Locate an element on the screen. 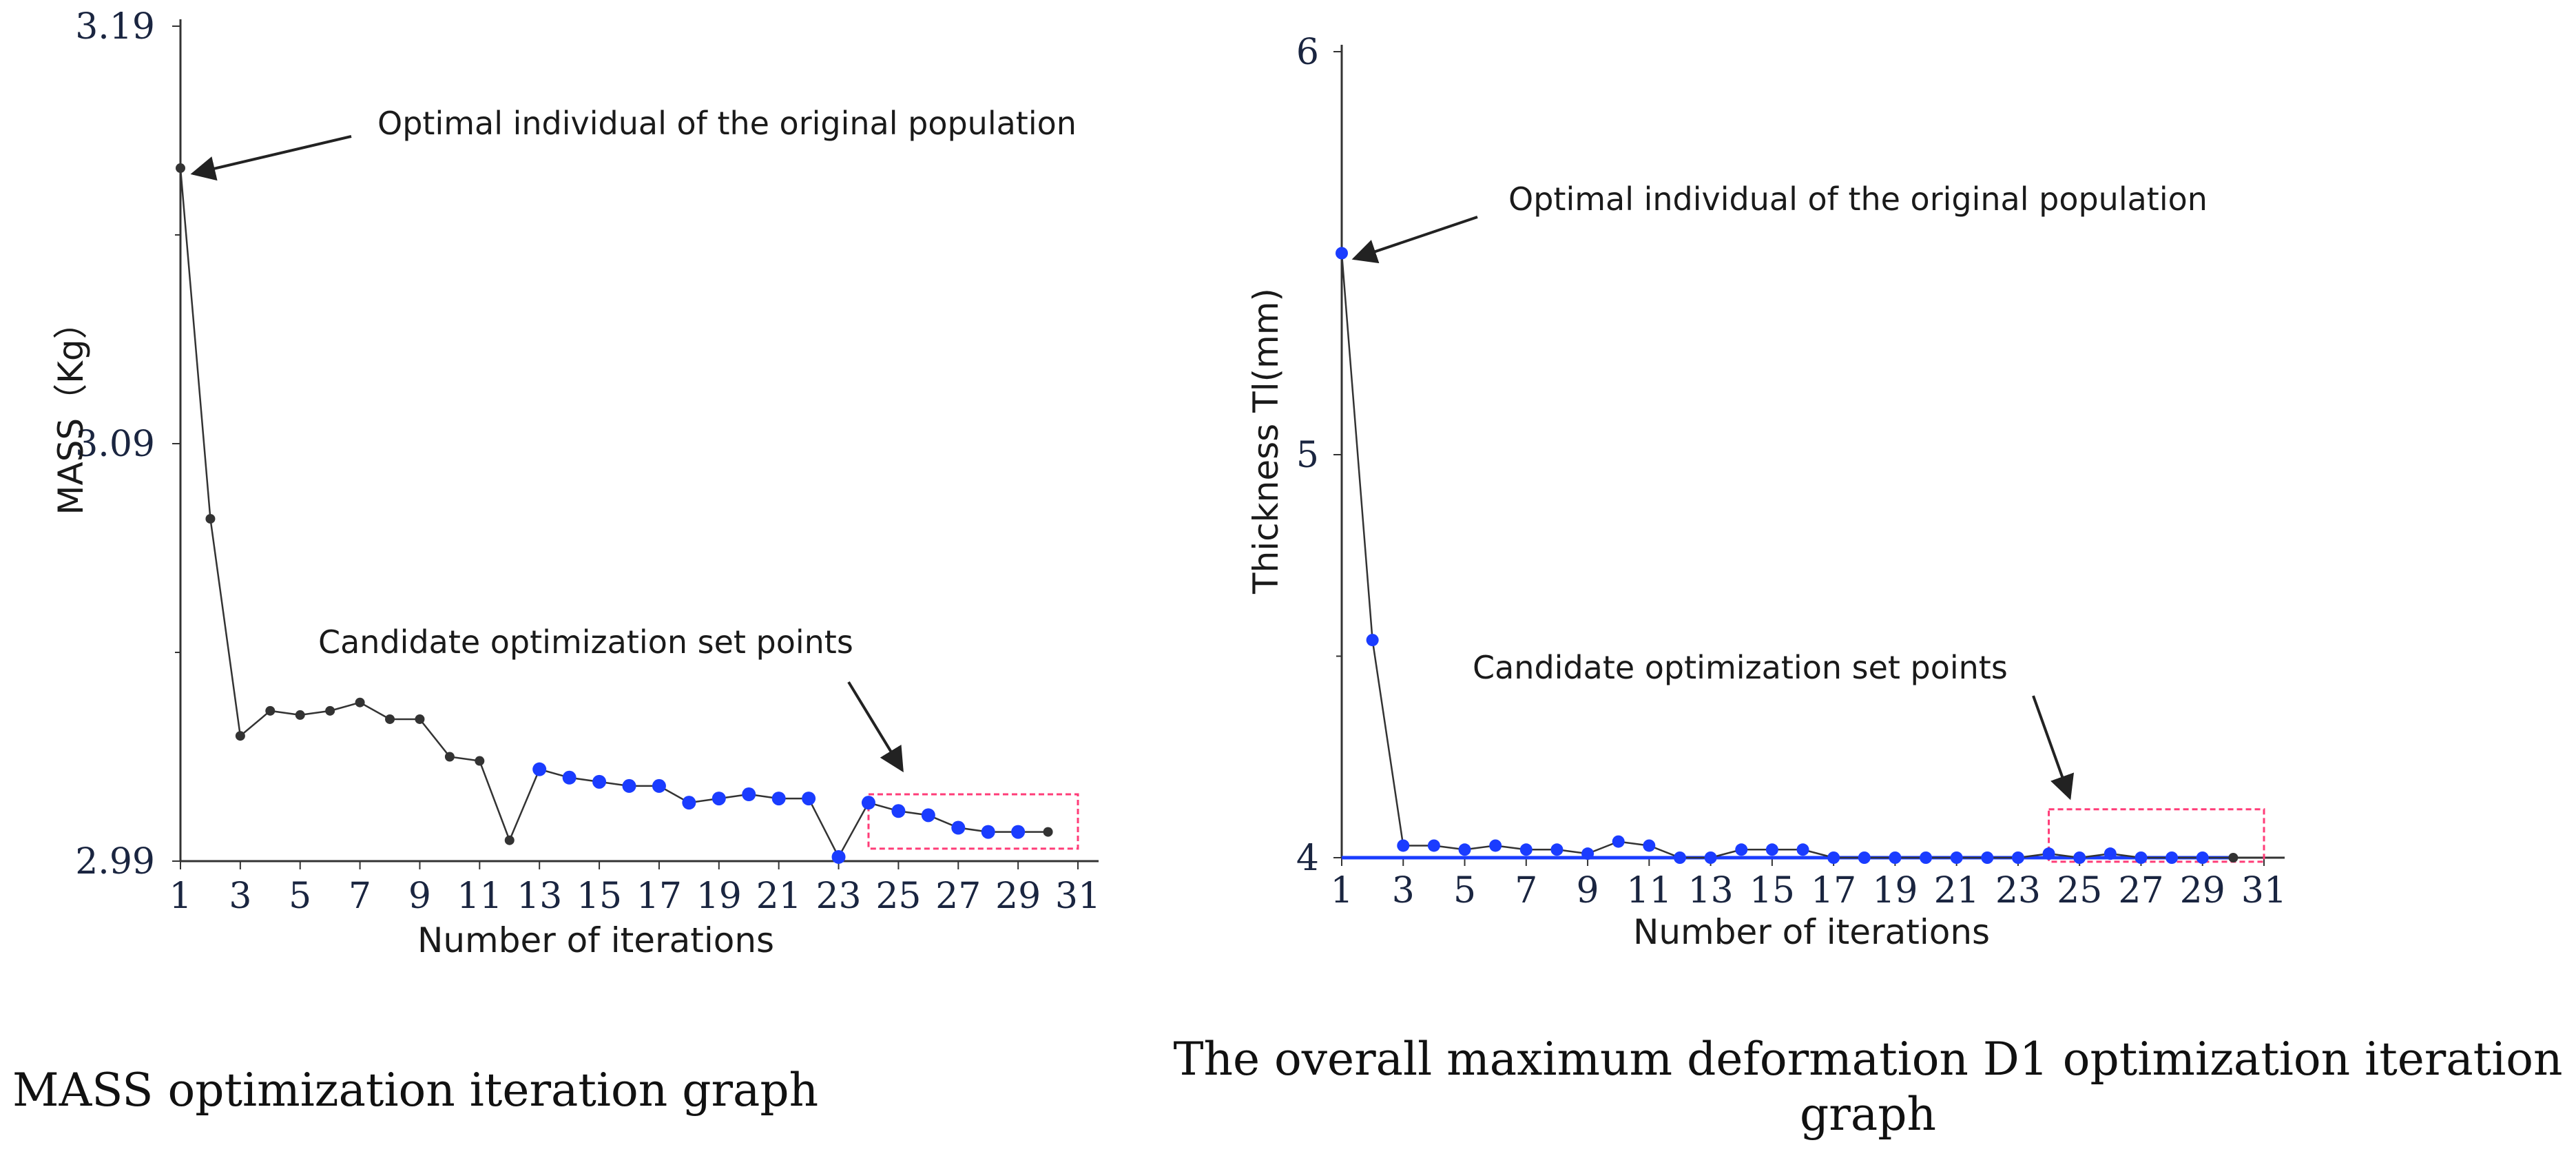  x-tick-label: 29 is located at coordinates (2202, 890).